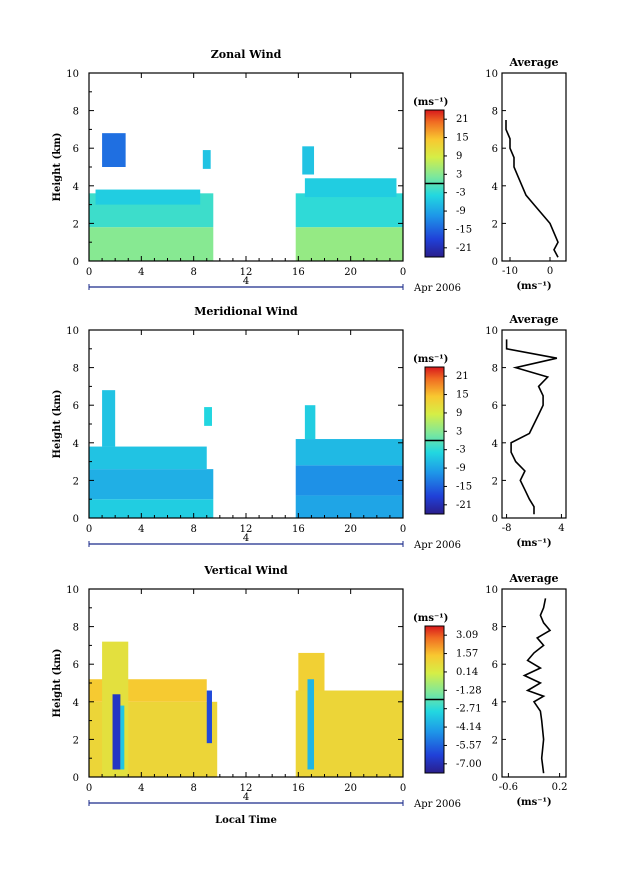 This screenshot has height=873, width=622. I want to click on colorbar-tick-label: 21, so click(462, 119).